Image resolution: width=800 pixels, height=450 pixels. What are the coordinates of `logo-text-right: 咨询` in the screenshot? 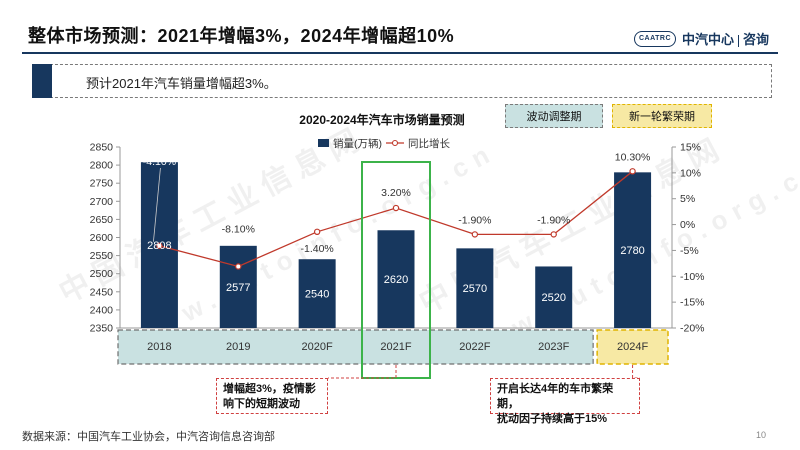 It's located at (756, 39).